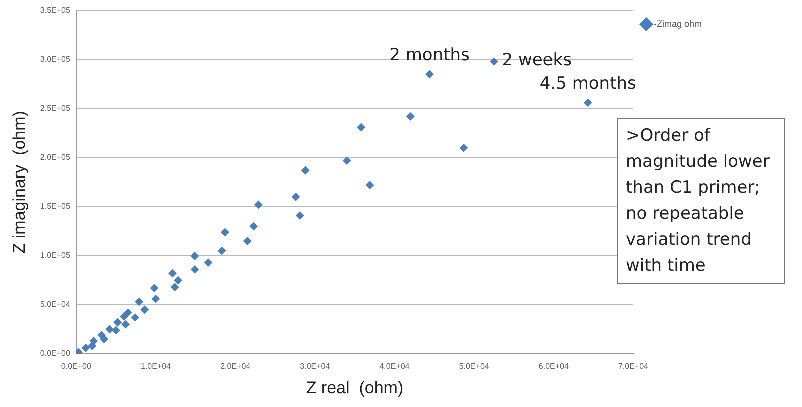 This screenshot has width=802, height=407. Describe the element at coordinates (55, 157) in the screenshot. I see `y-tick-label: 2.0E+05` at that location.